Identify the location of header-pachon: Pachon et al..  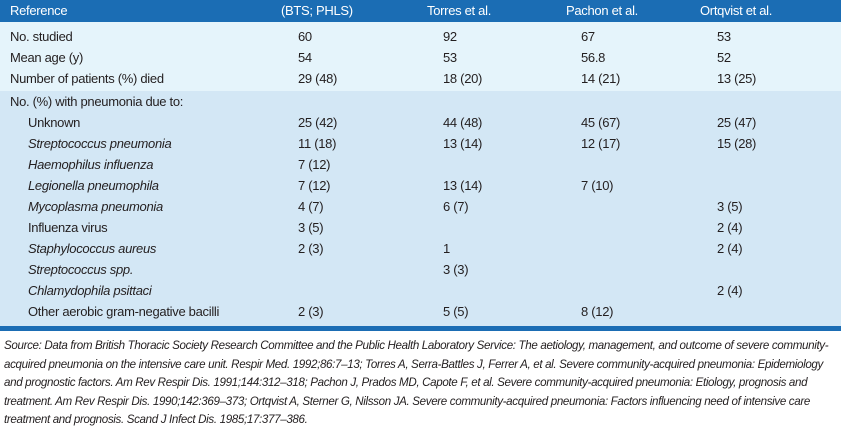
(602, 10).